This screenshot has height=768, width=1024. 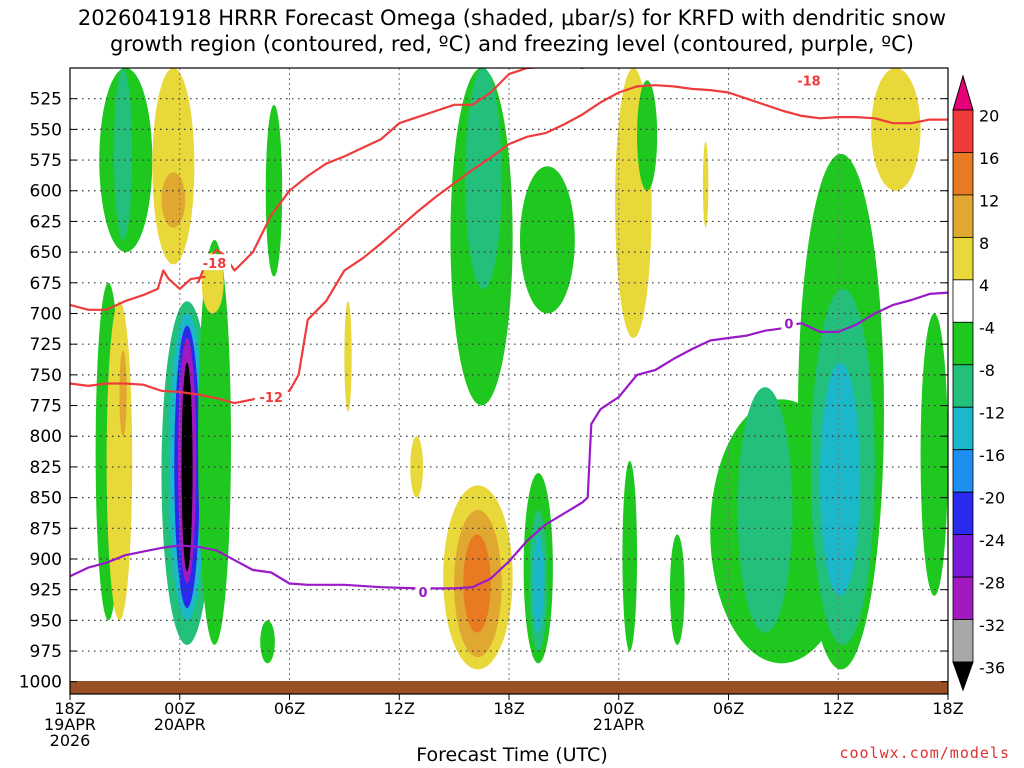 What do you see at coordinates (46, 314) in the screenshot?
I see `y-tick-label: 700` at bounding box center [46, 314].